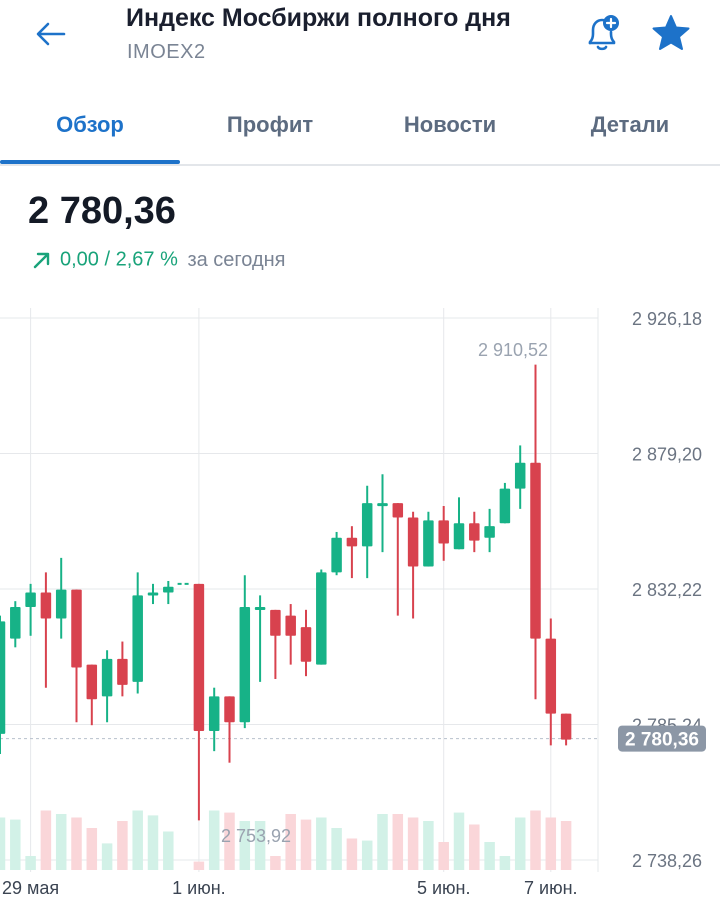 The height and width of the screenshot is (902, 720). Describe the element at coordinates (602, 33) in the screenshot. I see `price-alert-button` at that location.